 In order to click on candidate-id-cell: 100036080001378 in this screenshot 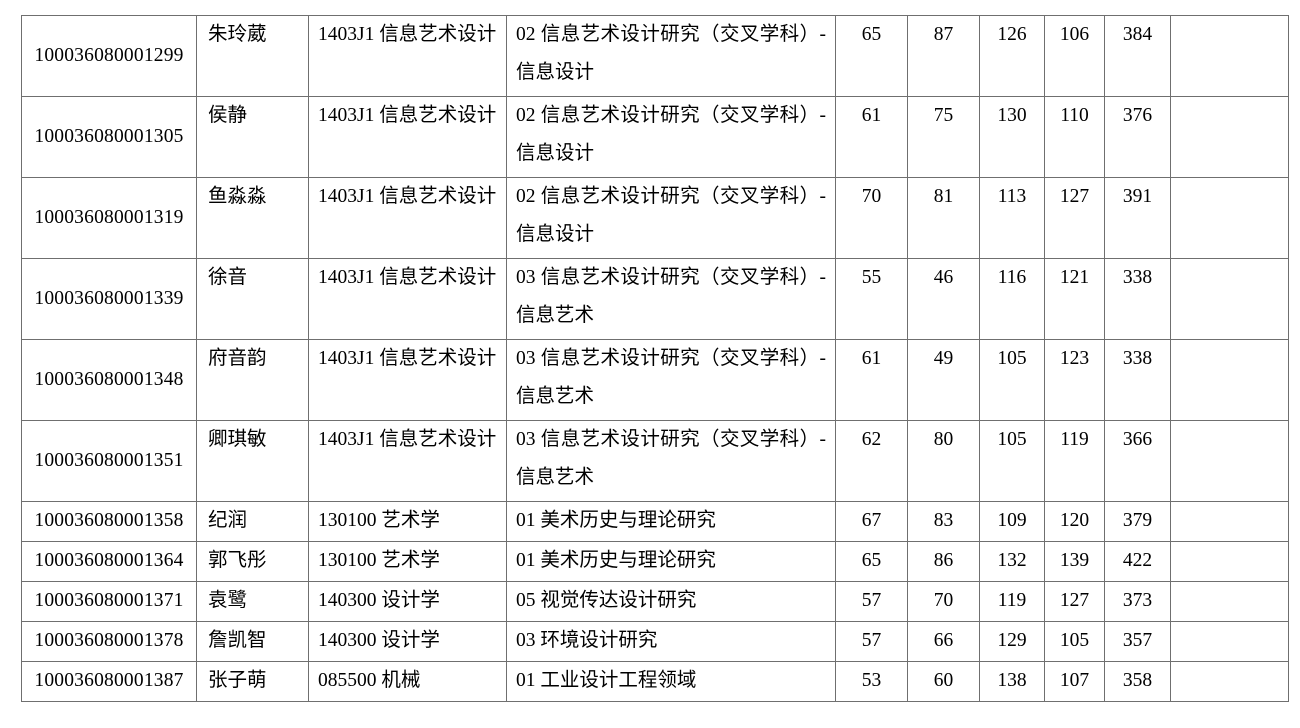, I will do `click(109, 641)`.